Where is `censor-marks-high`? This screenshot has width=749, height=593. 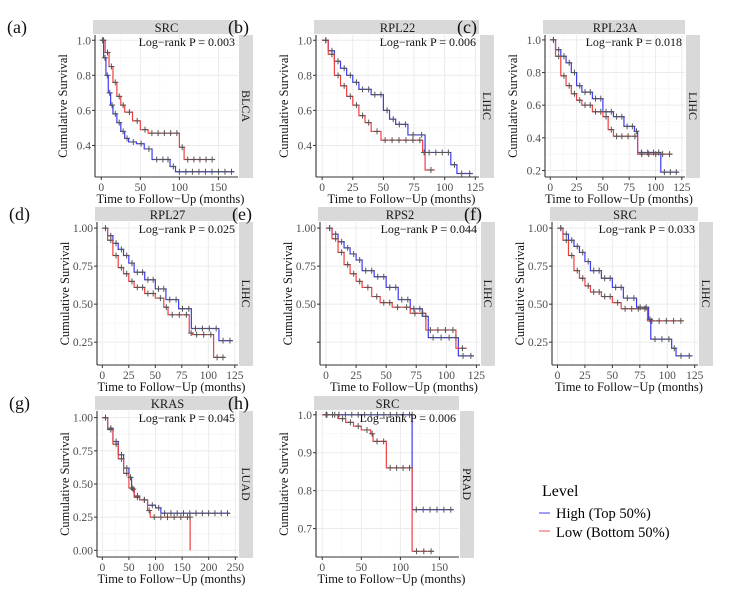
censor-marks-high is located at coordinates (615, 106).